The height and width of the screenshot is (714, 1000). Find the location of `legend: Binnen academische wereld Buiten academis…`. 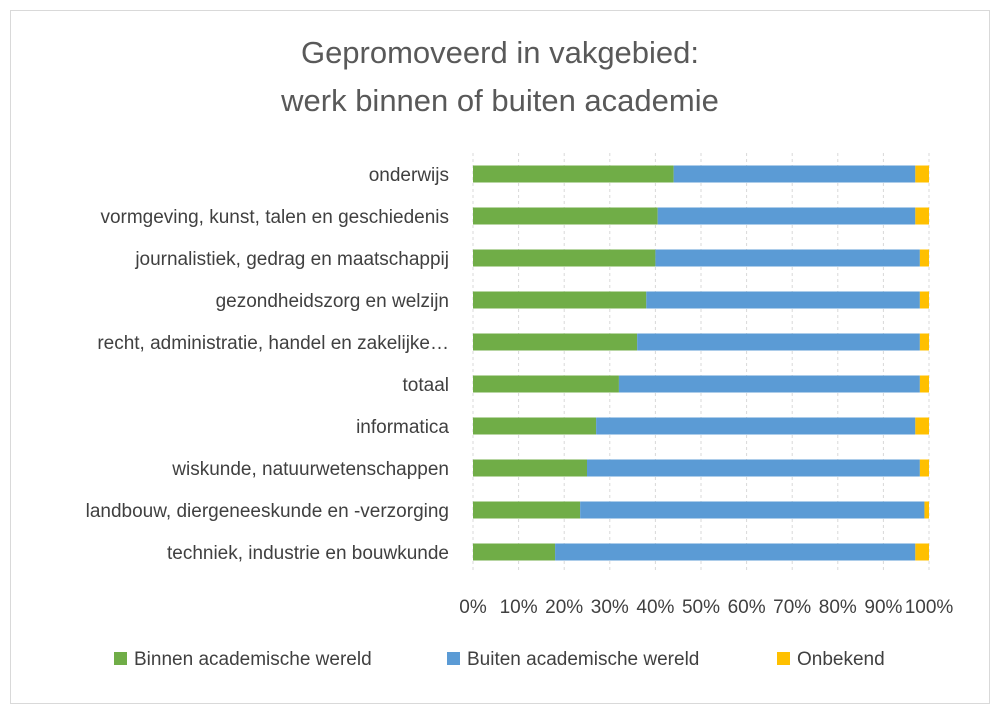

legend: Binnen academische wereld Buiten academis… is located at coordinates (499, 659).